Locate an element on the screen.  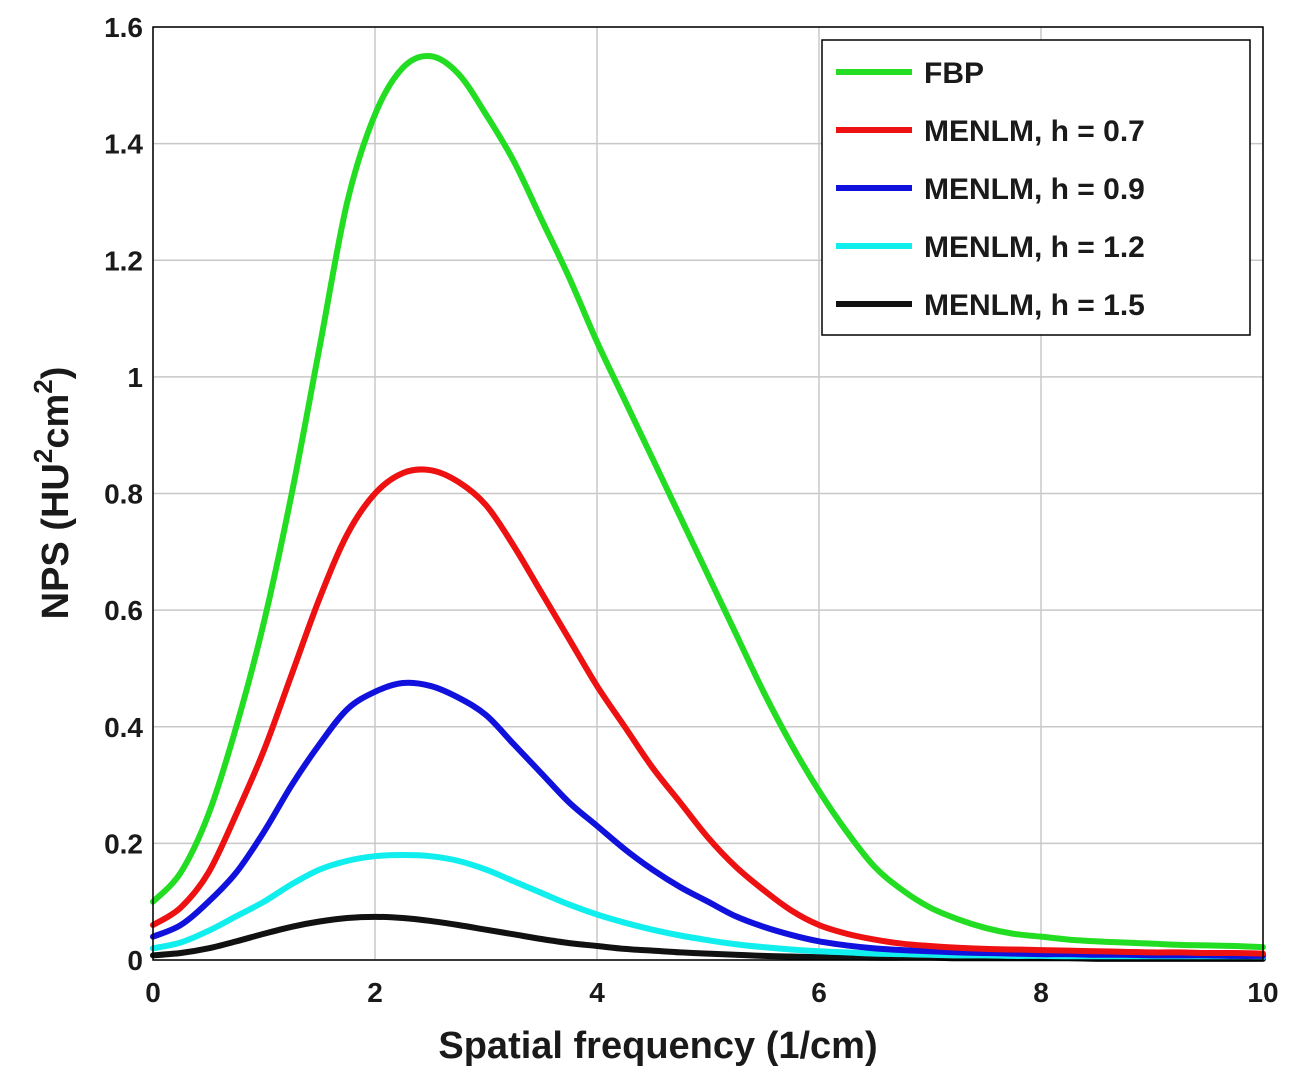
x-tick-label: 0 is located at coordinates (153, 992).